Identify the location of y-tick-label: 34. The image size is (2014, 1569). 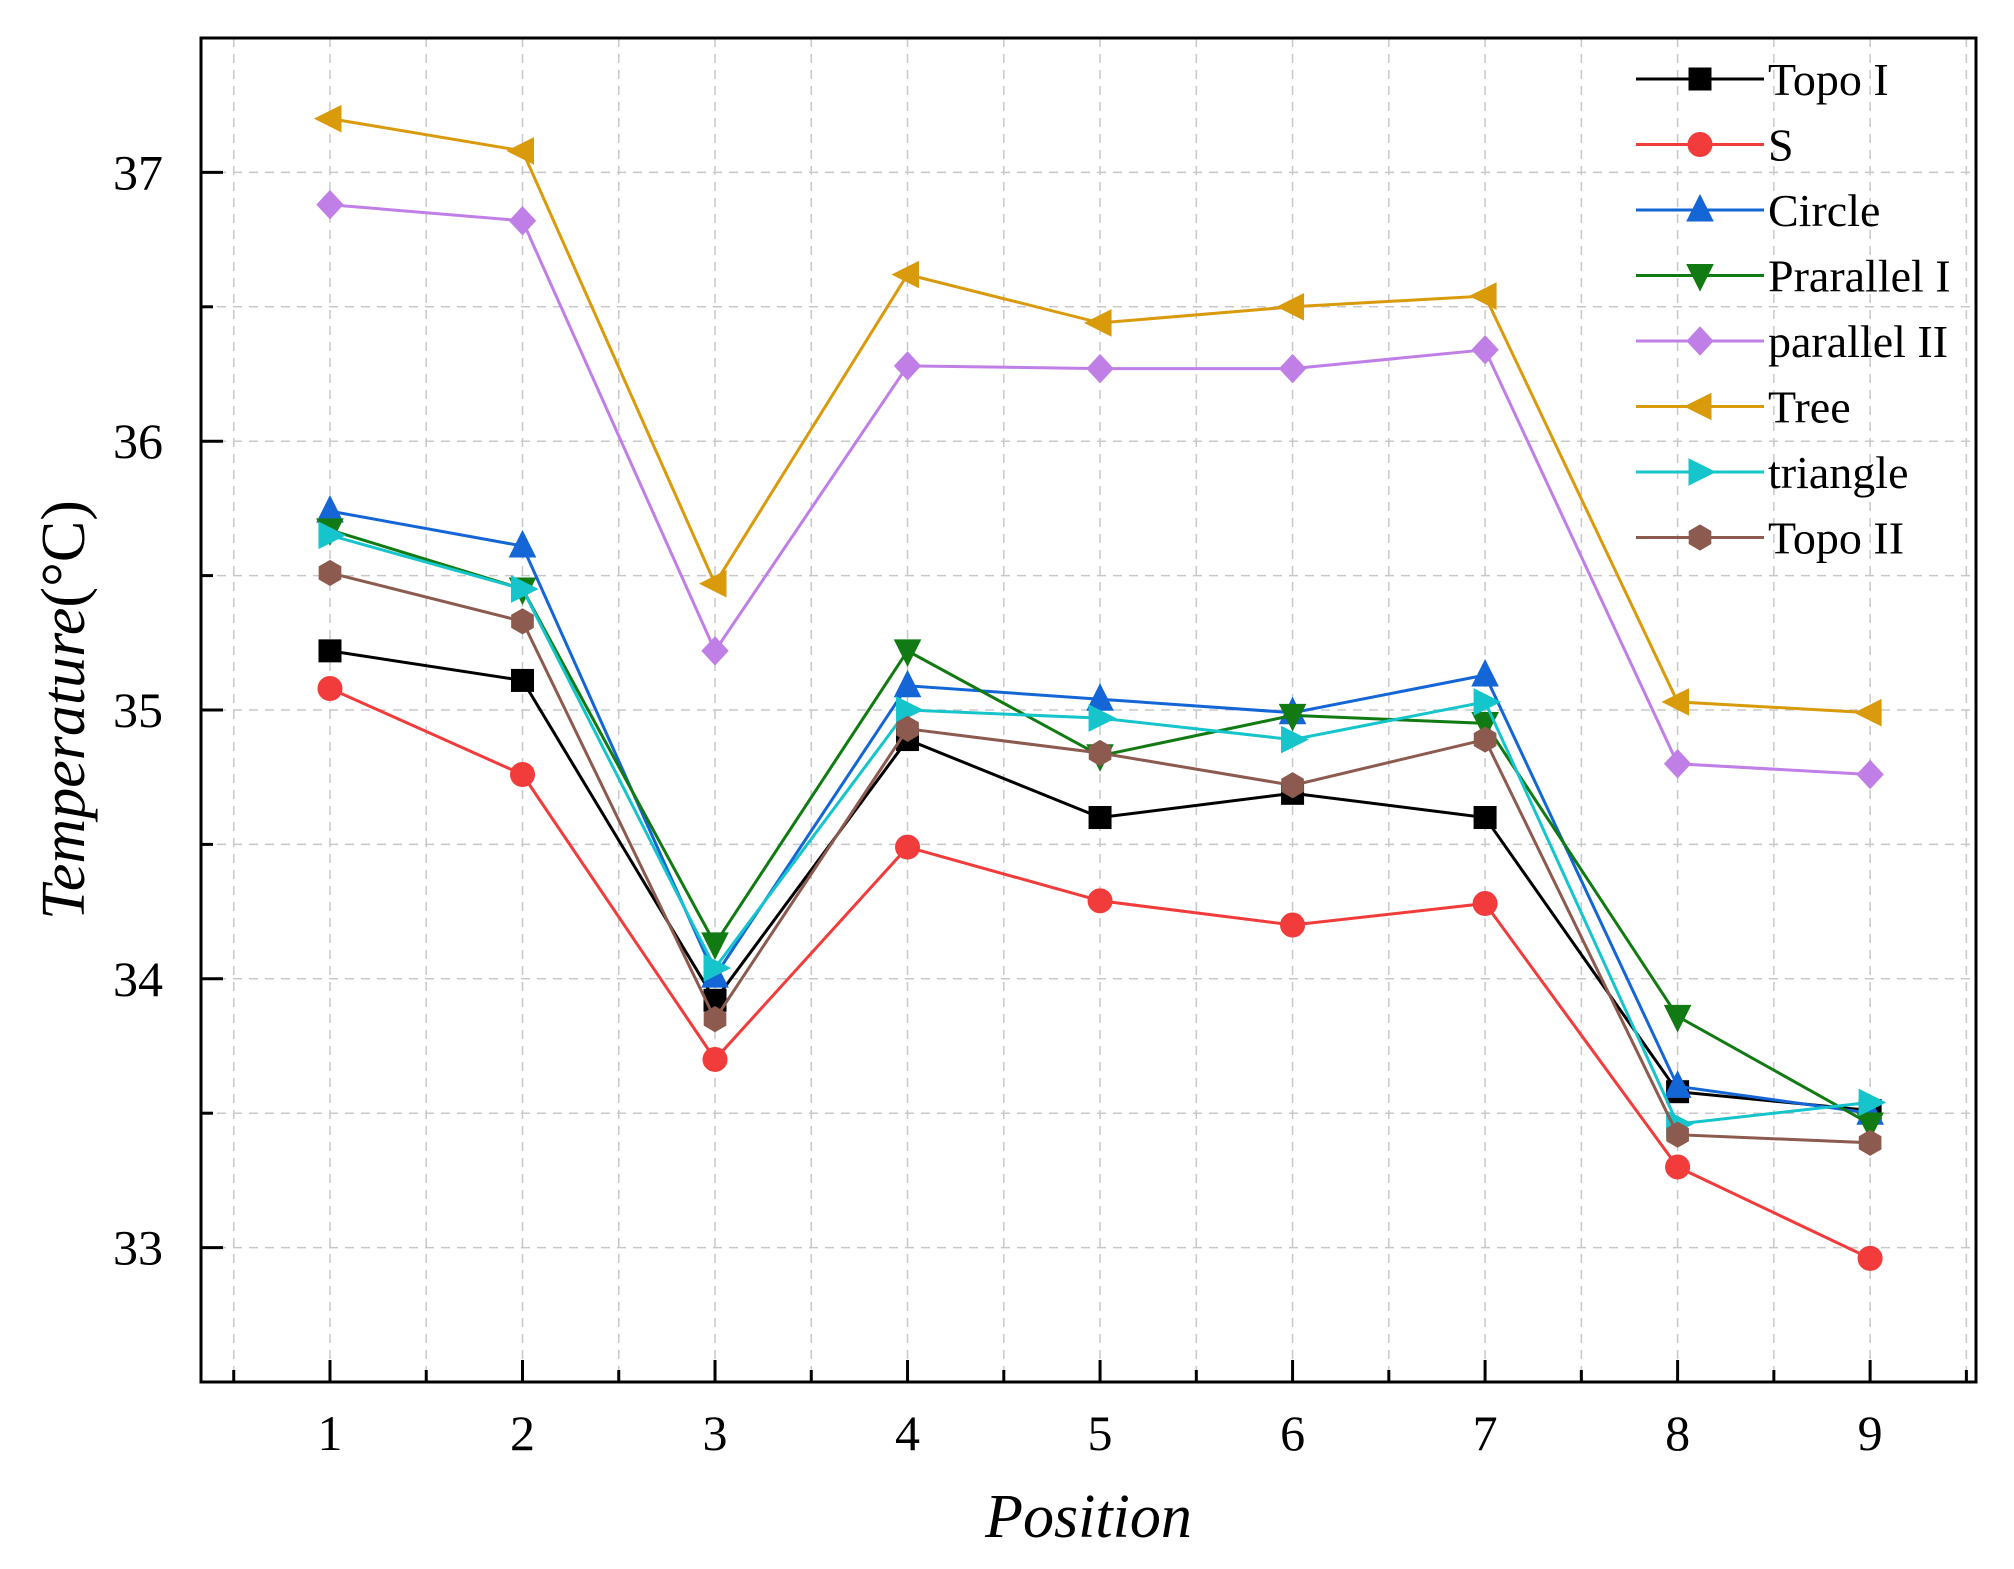
(138, 979).